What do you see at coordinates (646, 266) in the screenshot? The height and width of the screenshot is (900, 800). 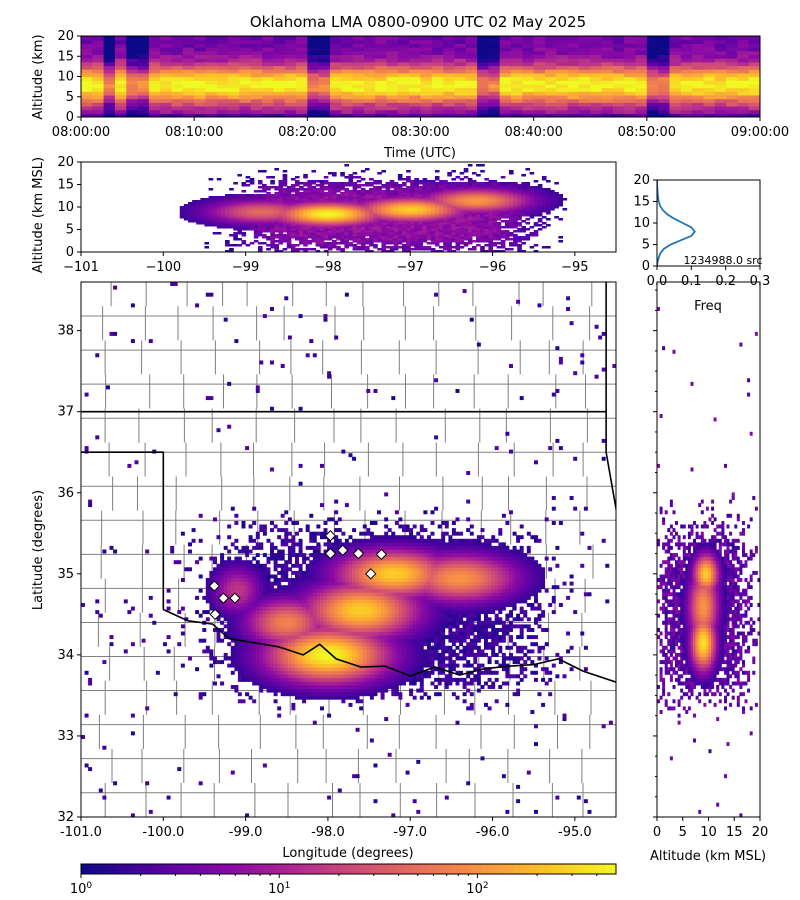 I see `alt-histogram-ytick-label: 0` at bounding box center [646, 266].